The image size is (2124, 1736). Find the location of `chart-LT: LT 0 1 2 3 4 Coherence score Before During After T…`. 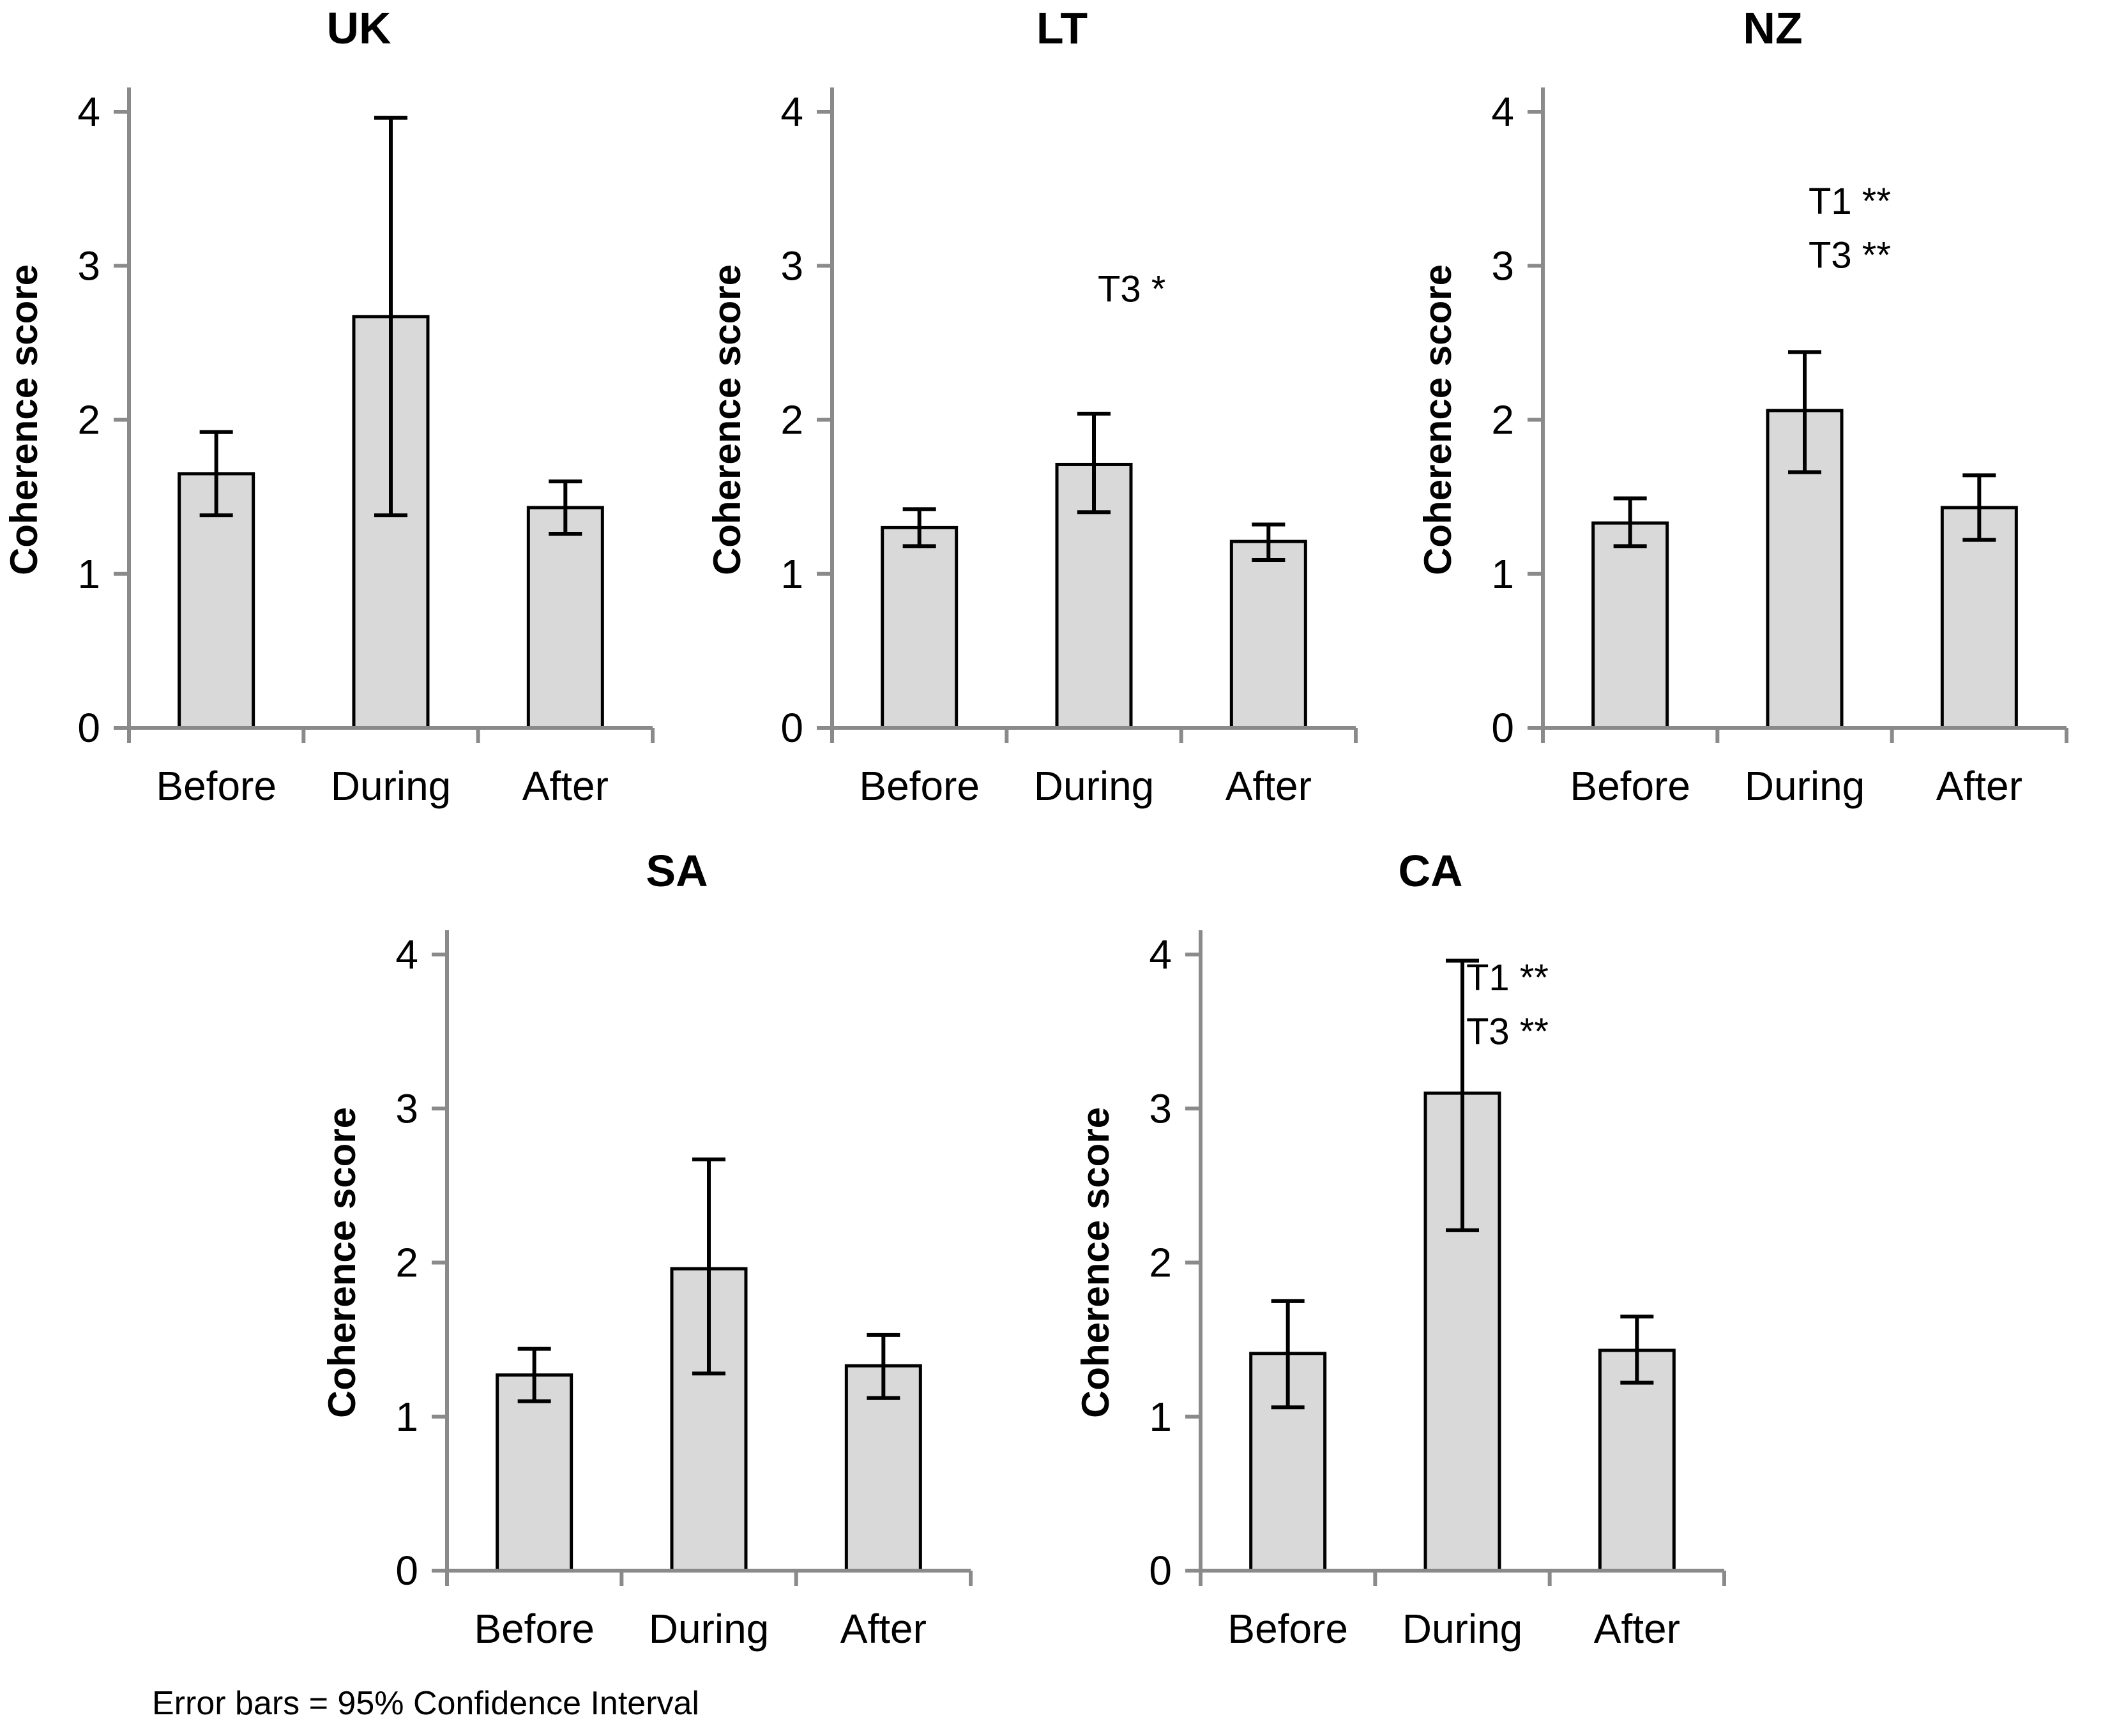

chart-LT: LT 0 1 2 3 4 Coherence score Before During After T… is located at coordinates (1032, 406).